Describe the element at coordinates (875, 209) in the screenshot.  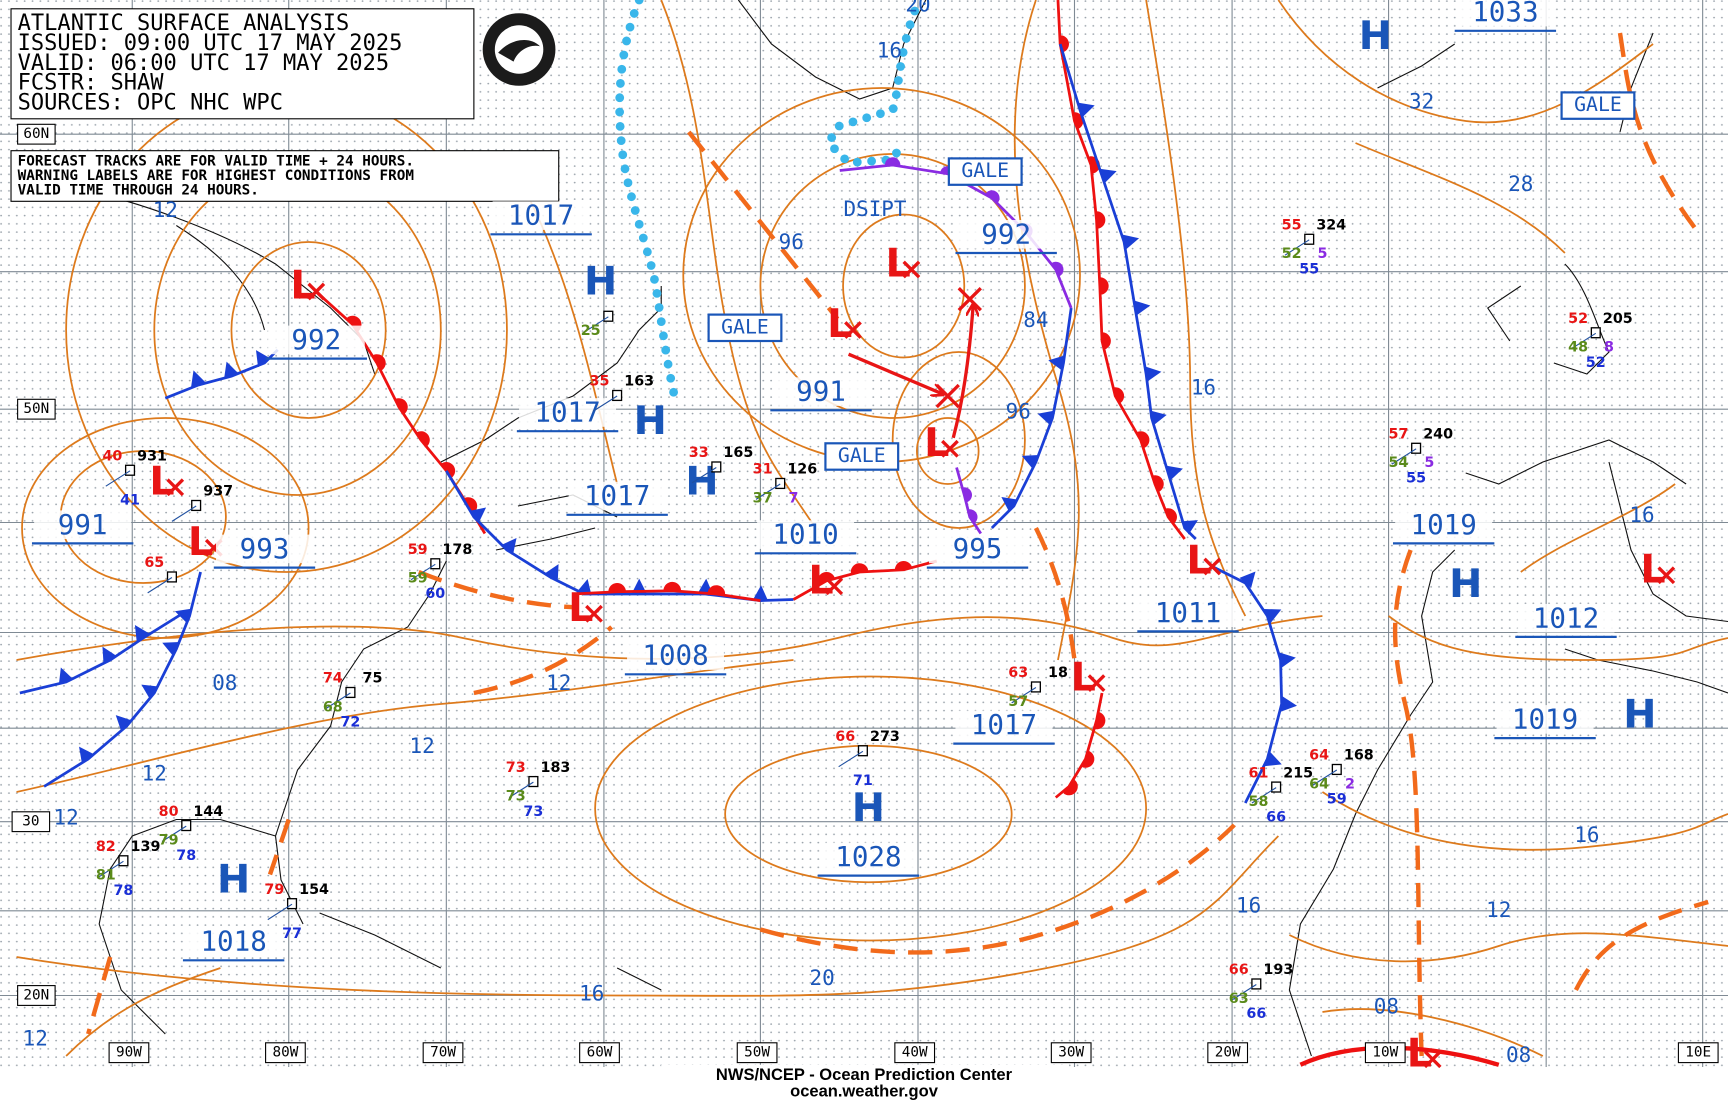
I see `dissipating-label: DSIPT` at that location.